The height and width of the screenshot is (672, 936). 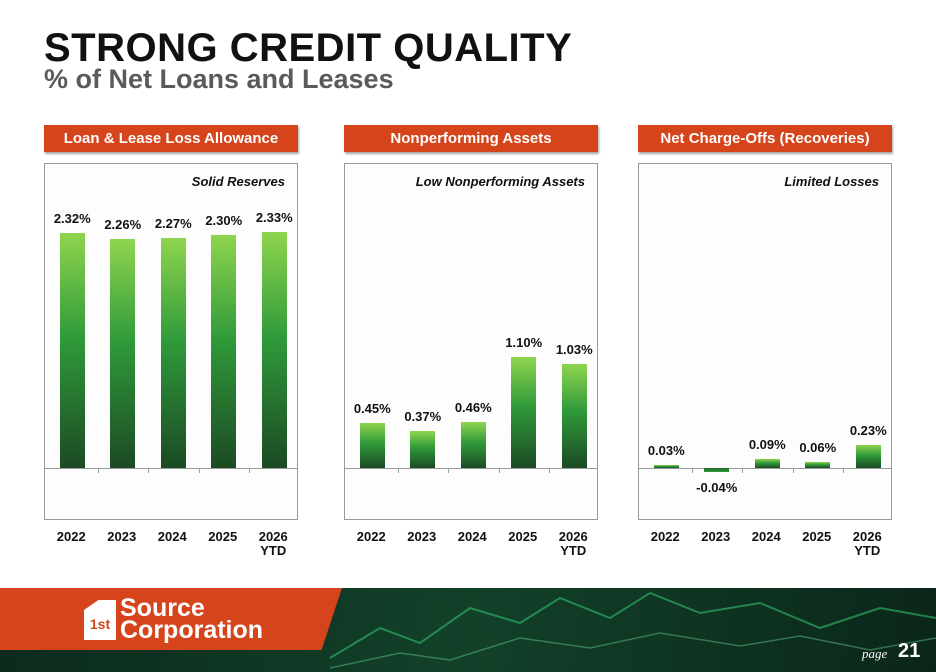 I want to click on page-label: page, so click(x=875, y=653).